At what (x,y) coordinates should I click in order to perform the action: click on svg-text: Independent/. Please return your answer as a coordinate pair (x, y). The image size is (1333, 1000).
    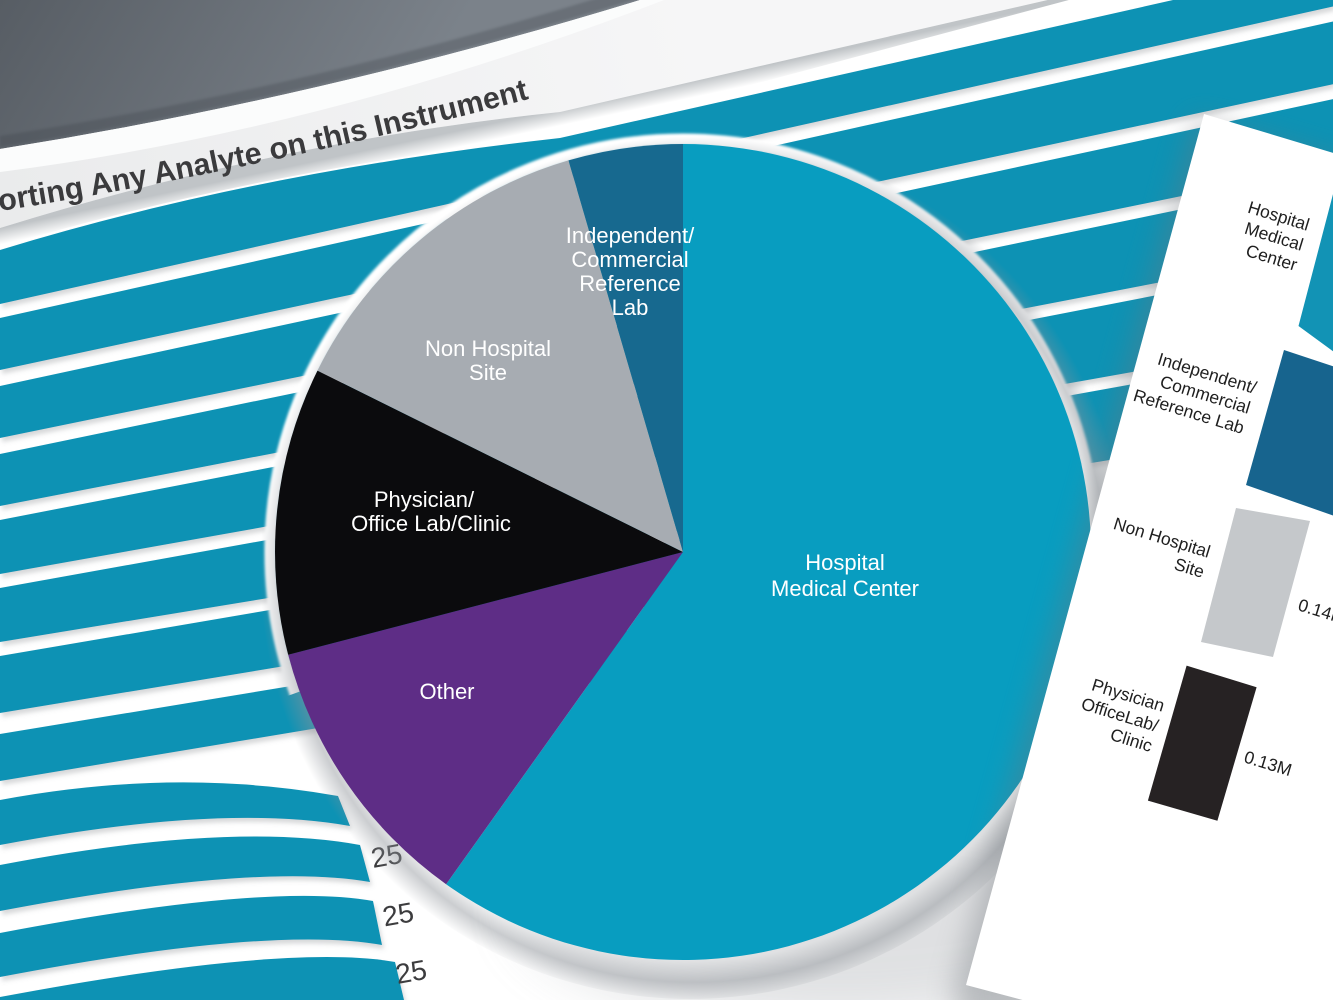
    Looking at the image, I should click on (630, 235).